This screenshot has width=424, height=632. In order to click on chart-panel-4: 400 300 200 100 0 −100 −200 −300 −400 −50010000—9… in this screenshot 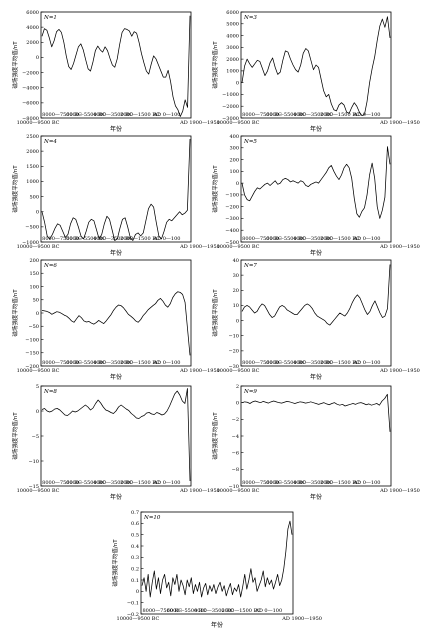, I will do `click(315, 195)`.